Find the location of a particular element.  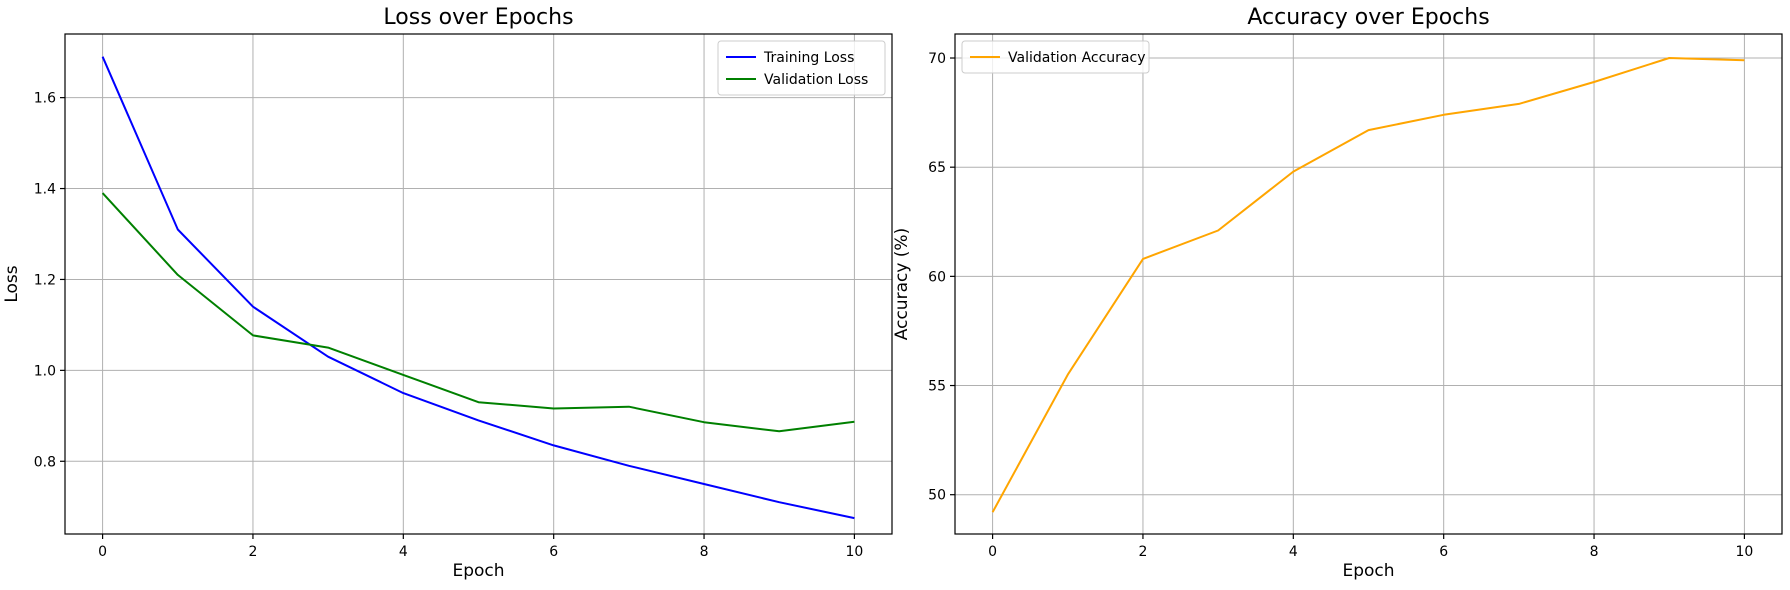

y-tick-label: 0.8 is located at coordinates (45, 462).